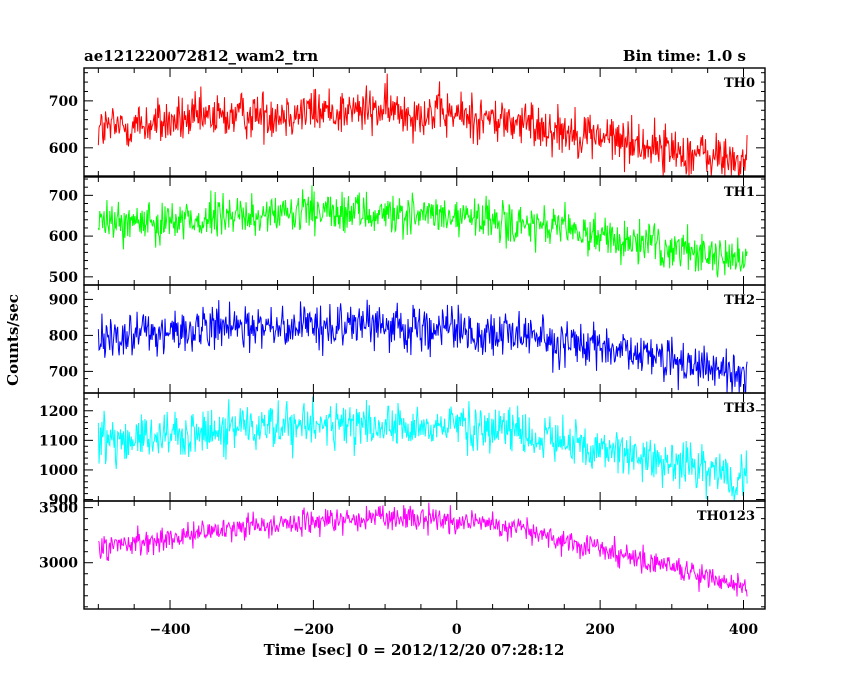  Describe the element at coordinates (63, 278) in the screenshot. I see `y-tick-label: 500` at that location.